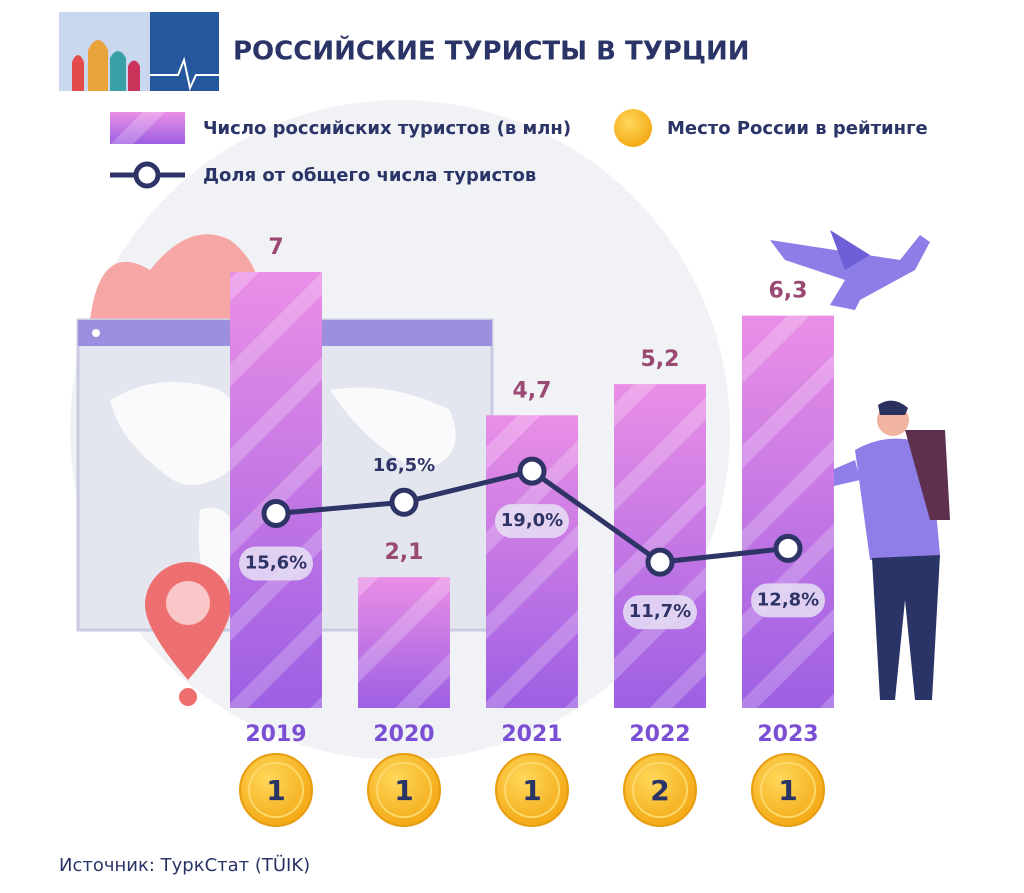 Image resolution: width=1024 pixels, height=893 pixels. What do you see at coordinates (532, 390) in the screenshot?
I see `bar-value-label: 4,7` at bounding box center [532, 390].